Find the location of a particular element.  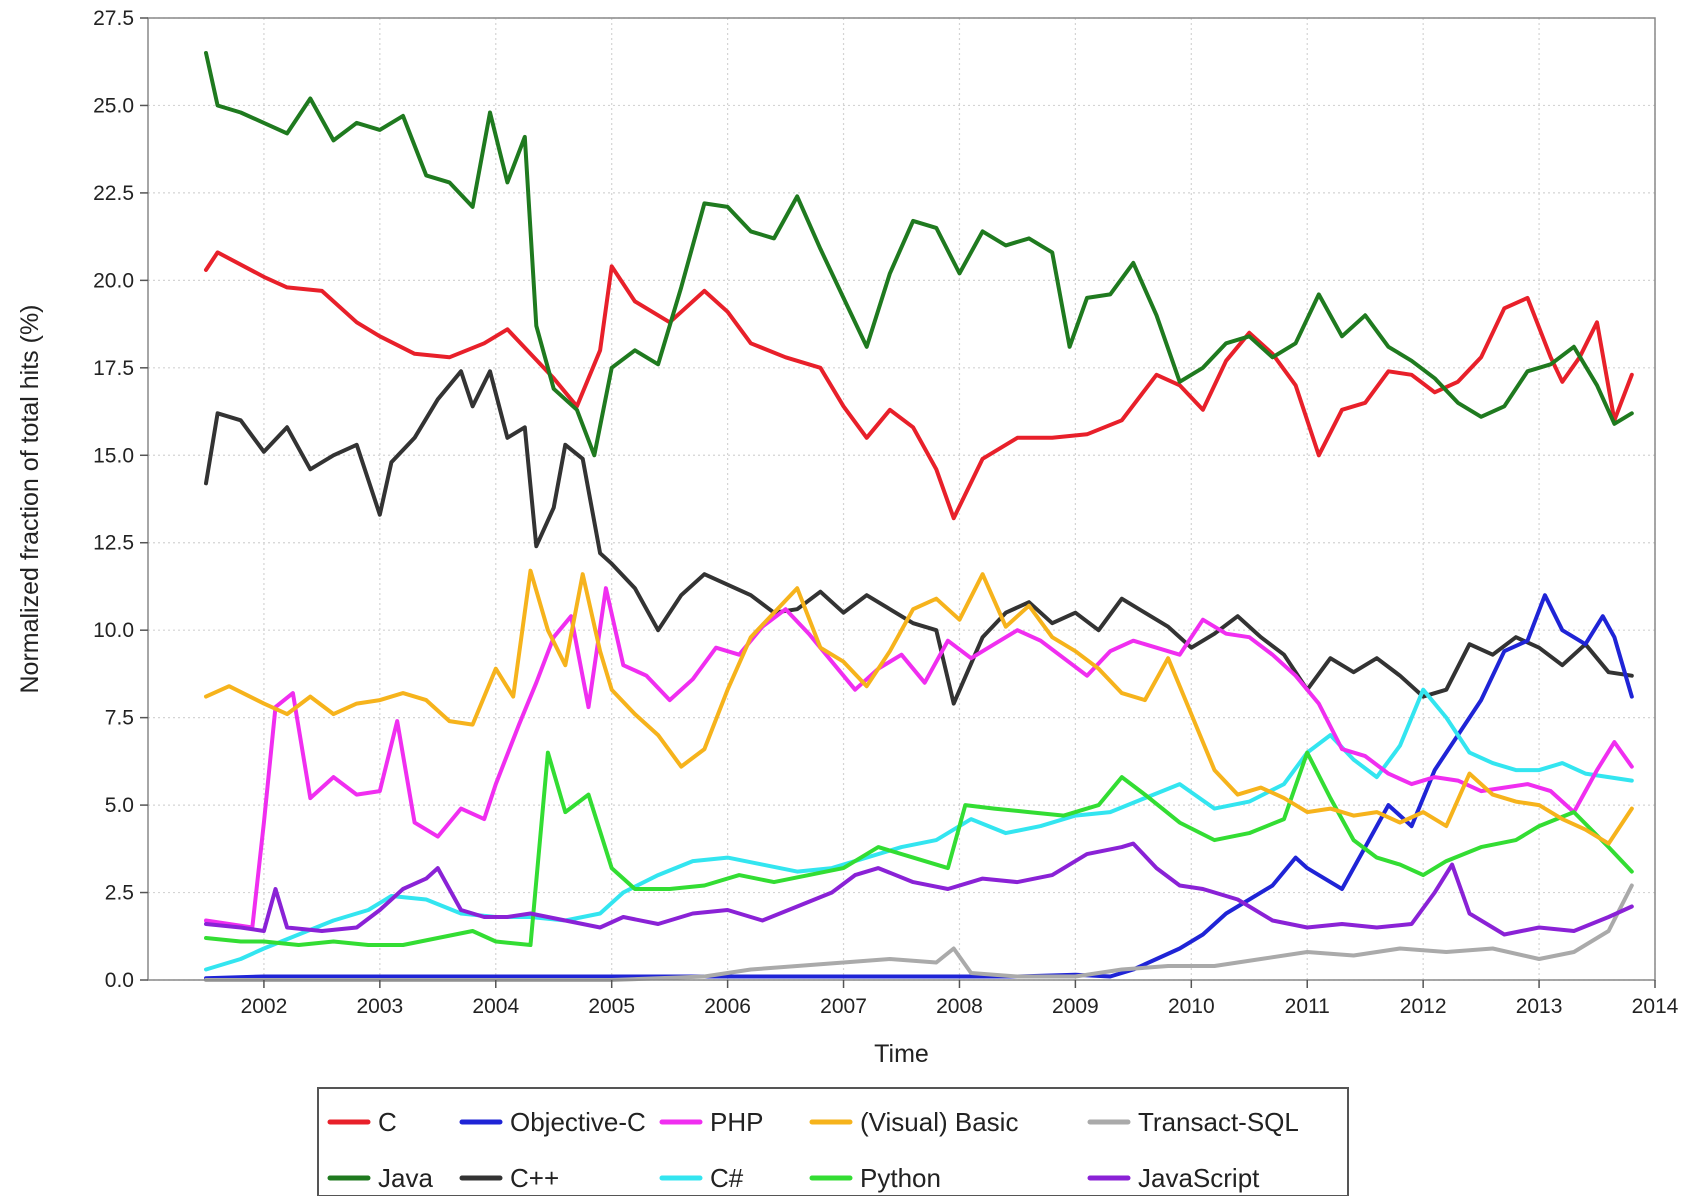

legend-label-php: PHP is located at coordinates (736, 1122).